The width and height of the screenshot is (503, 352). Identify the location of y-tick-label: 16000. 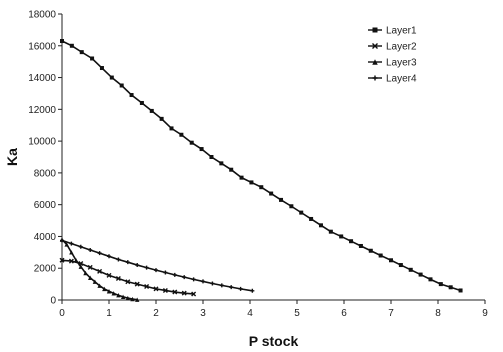
(42, 46).